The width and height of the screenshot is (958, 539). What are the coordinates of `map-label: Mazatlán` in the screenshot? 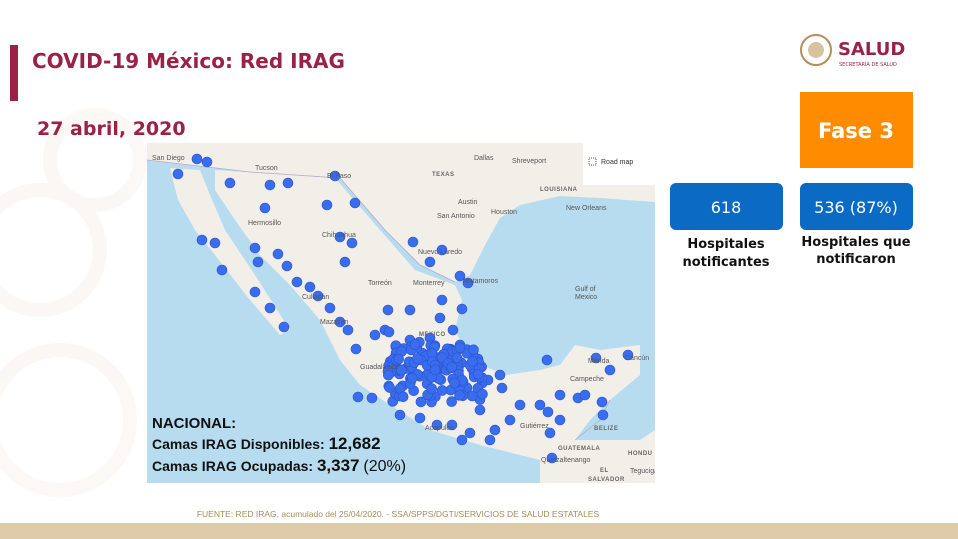 It's located at (334, 322).